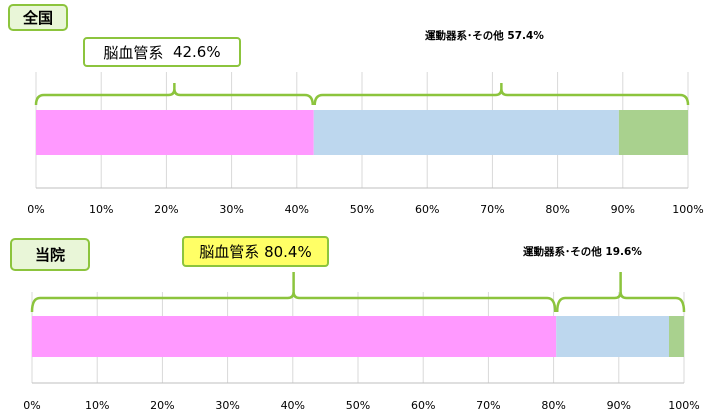 The height and width of the screenshot is (420, 710). I want to click on callout-value: 80.4%, so click(288, 251).